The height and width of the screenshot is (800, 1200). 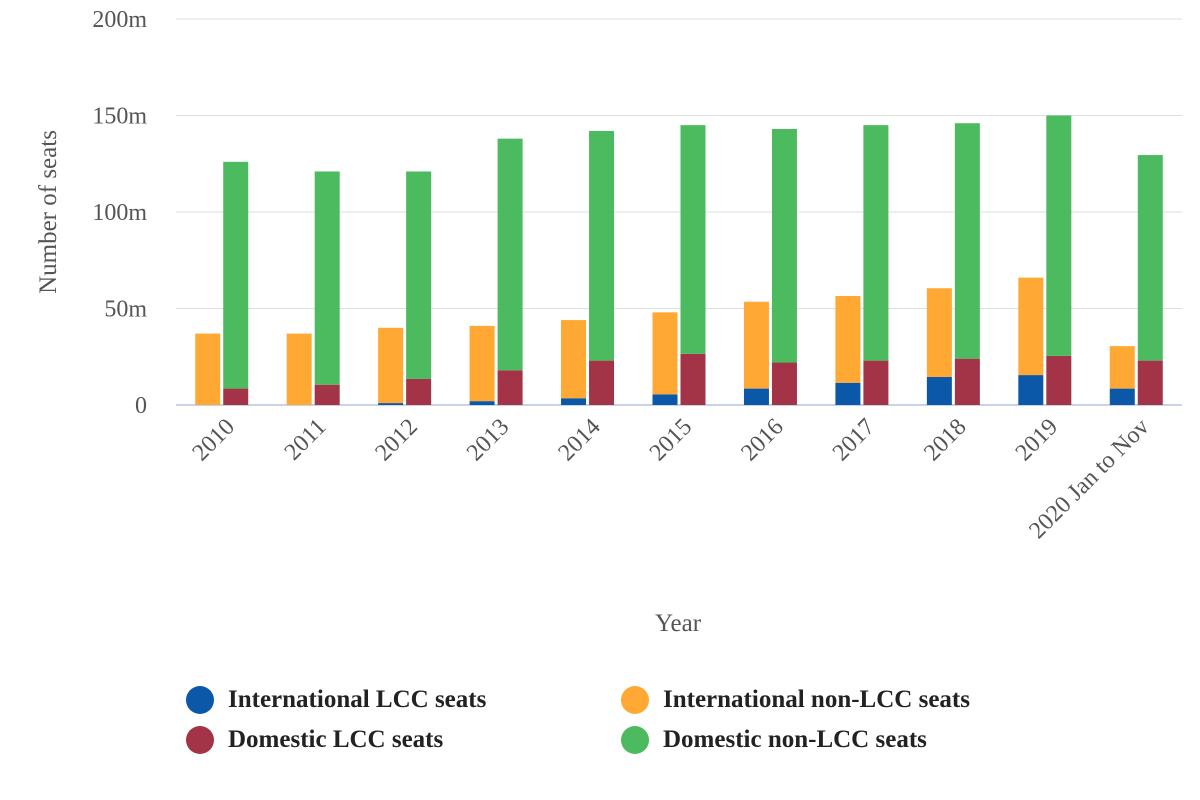 I want to click on x-axis-title: Year, so click(x=678, y=623).